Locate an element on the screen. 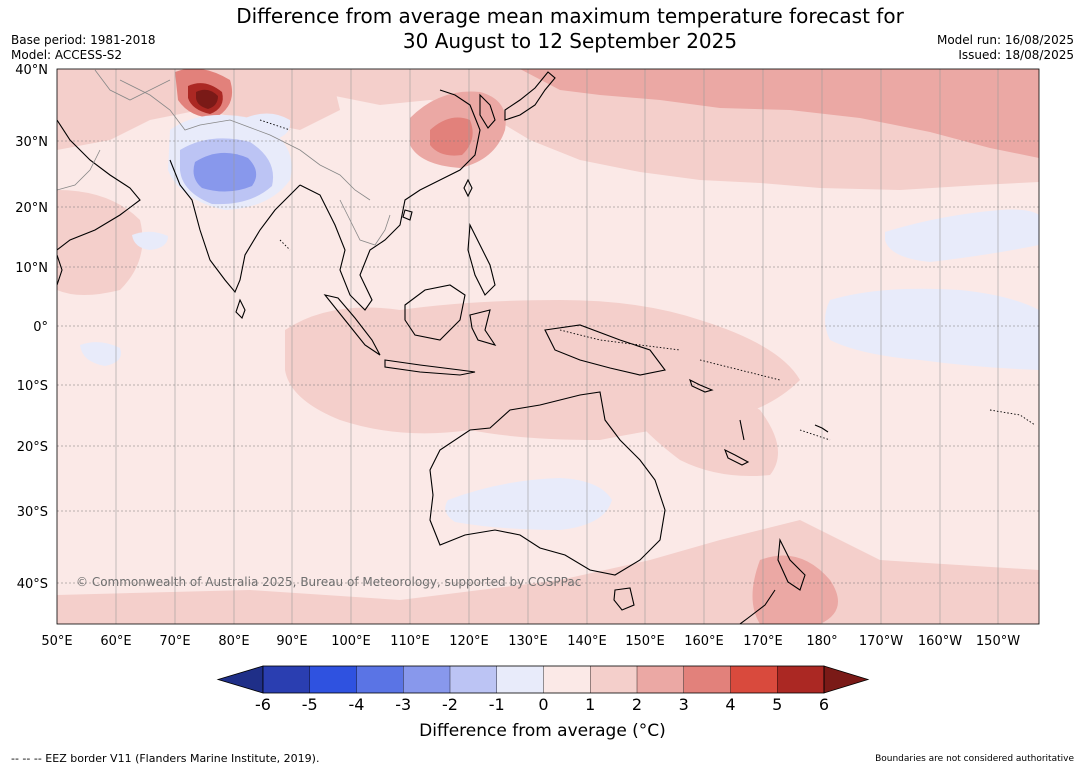  colorbar-tick-label: 0 is located at coordinates (543, 704).